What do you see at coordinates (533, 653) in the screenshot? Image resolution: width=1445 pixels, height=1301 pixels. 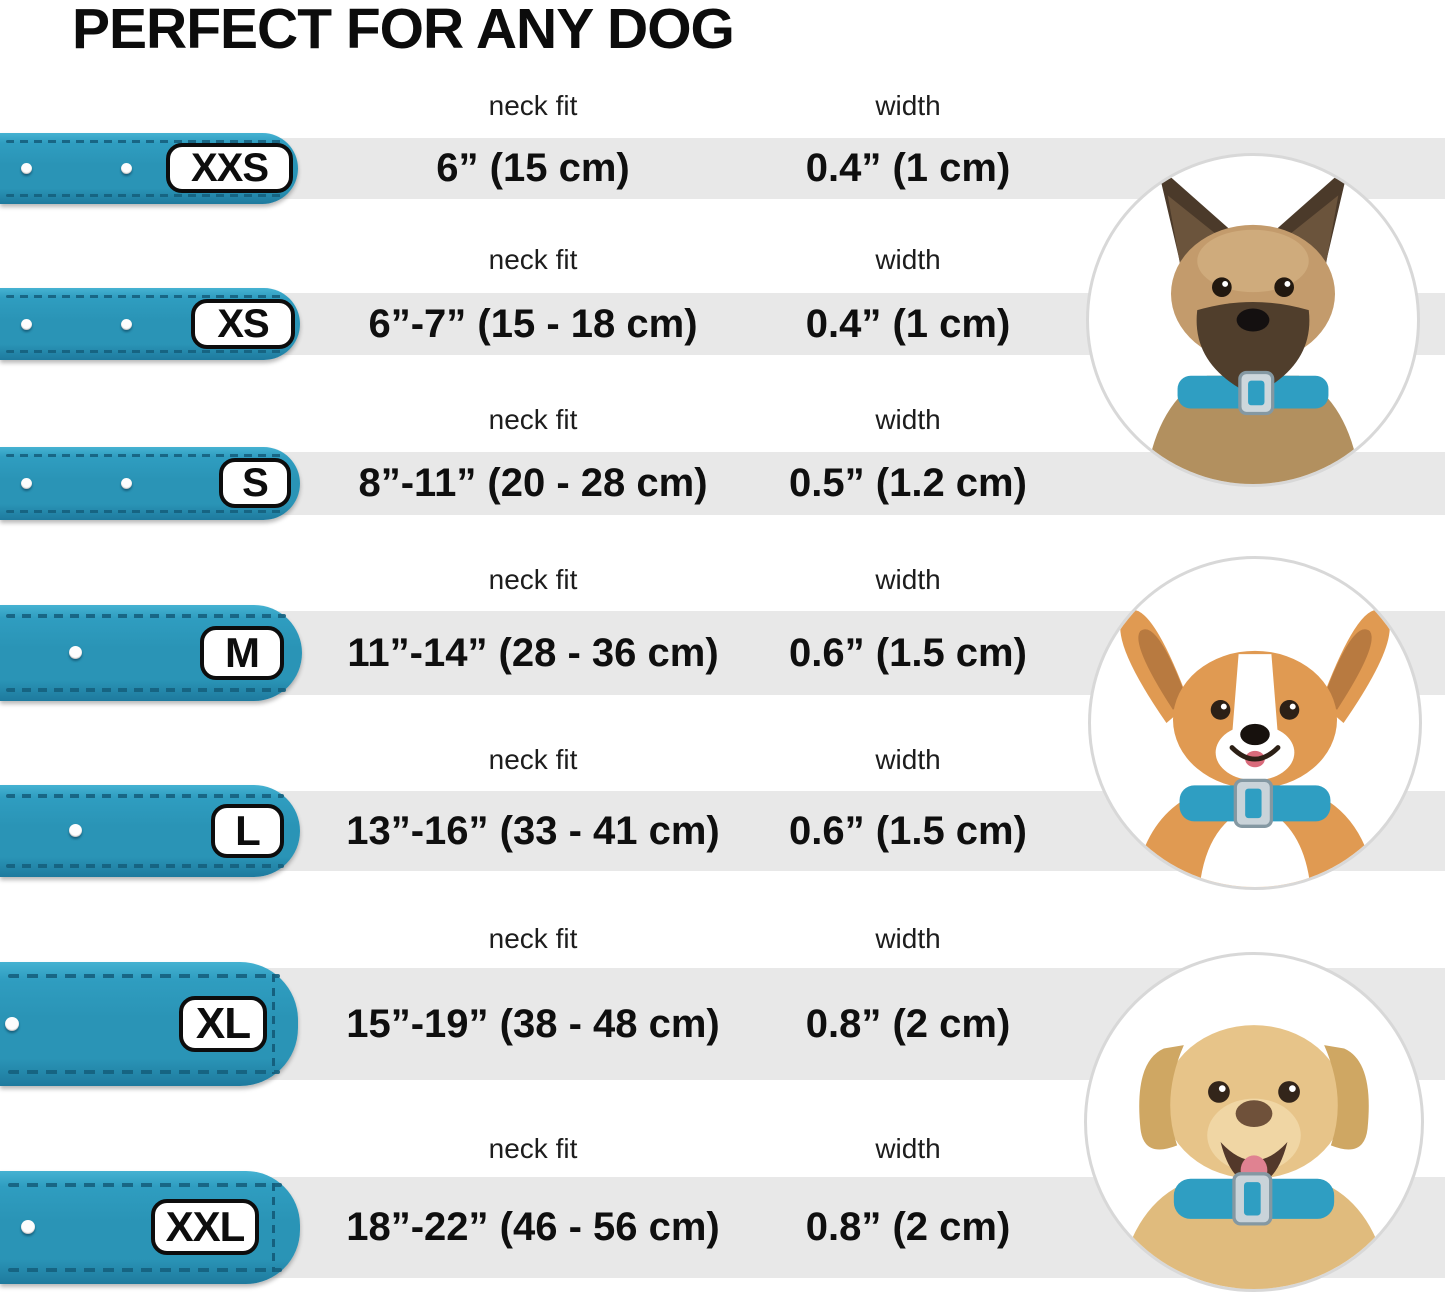 I see `neck-fit-value: 11”-14” (28 - 36 cm)` at bounding box center [533, 653].